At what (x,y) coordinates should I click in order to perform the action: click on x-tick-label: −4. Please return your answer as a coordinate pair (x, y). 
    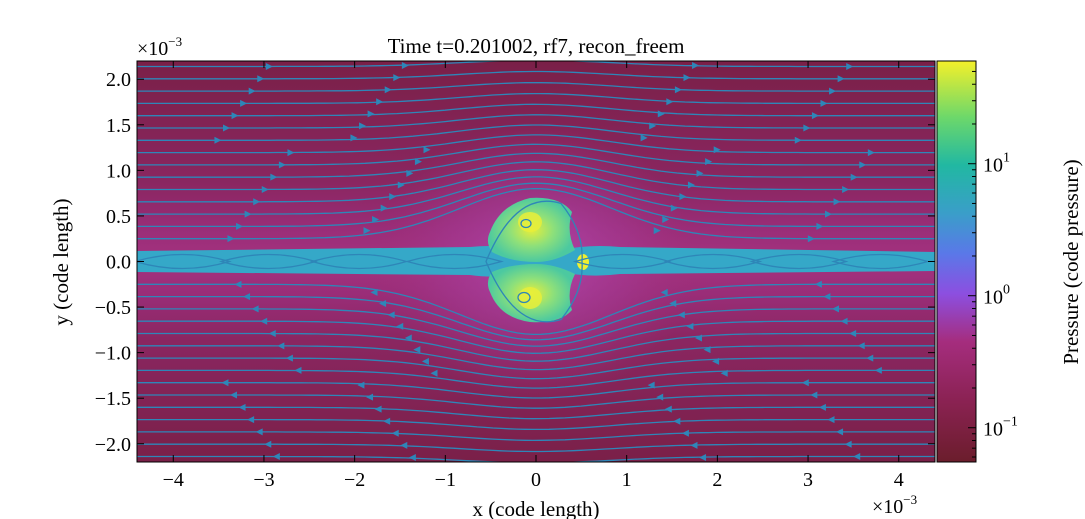
    Looking at the image, I should click on (173, 480).